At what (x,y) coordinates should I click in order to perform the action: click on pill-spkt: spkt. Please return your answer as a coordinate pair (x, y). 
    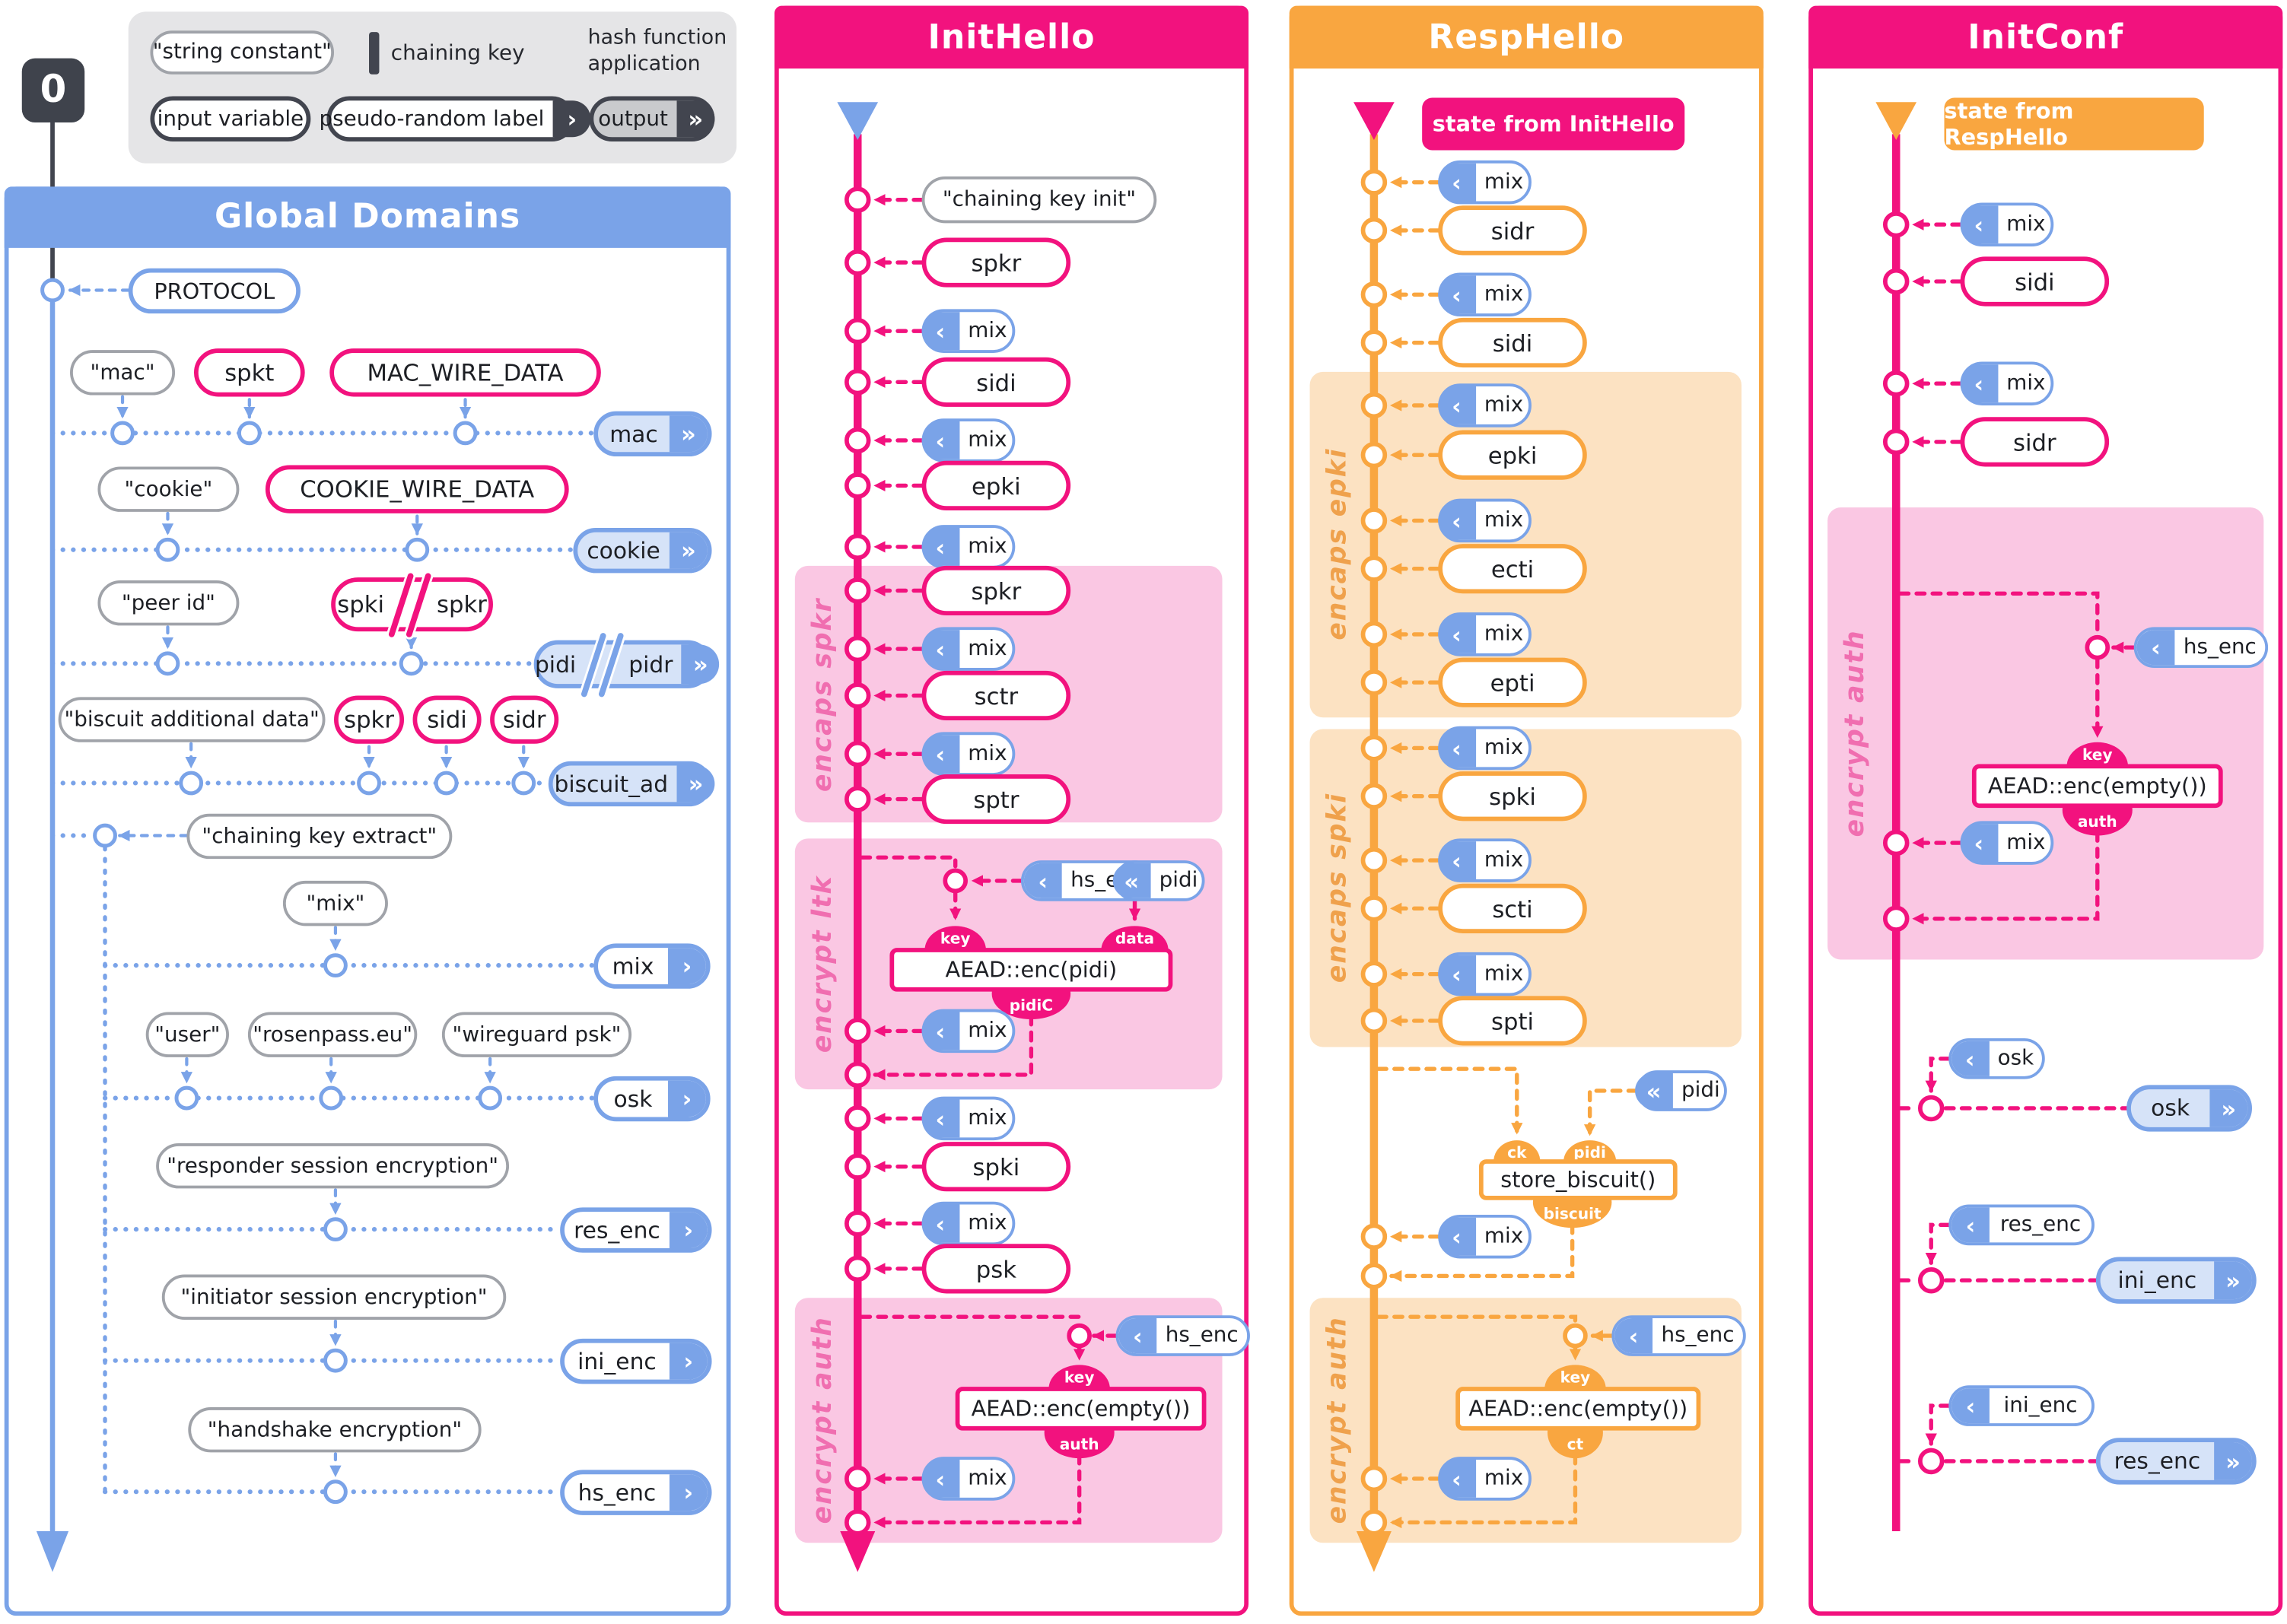
    Looking at the image, I should click on (249, 372).